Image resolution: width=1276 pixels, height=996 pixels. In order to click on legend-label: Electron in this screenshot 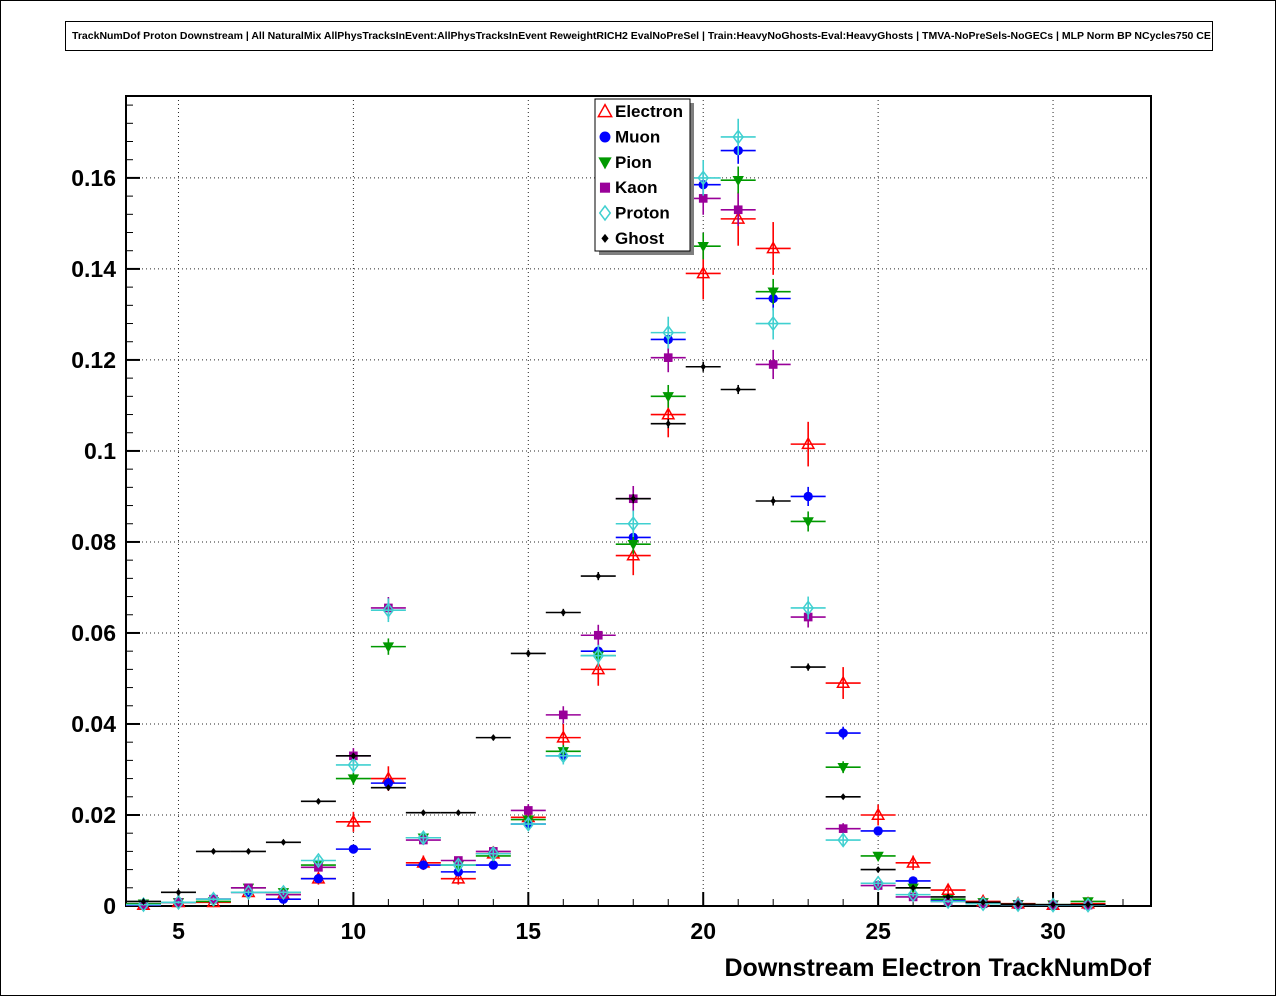, I will do `click(649, 111)`.